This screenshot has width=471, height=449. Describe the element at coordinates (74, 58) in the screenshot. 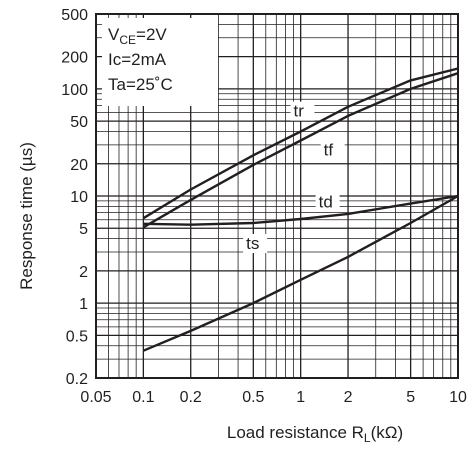

I see `y-tick-label: 200` at that location.